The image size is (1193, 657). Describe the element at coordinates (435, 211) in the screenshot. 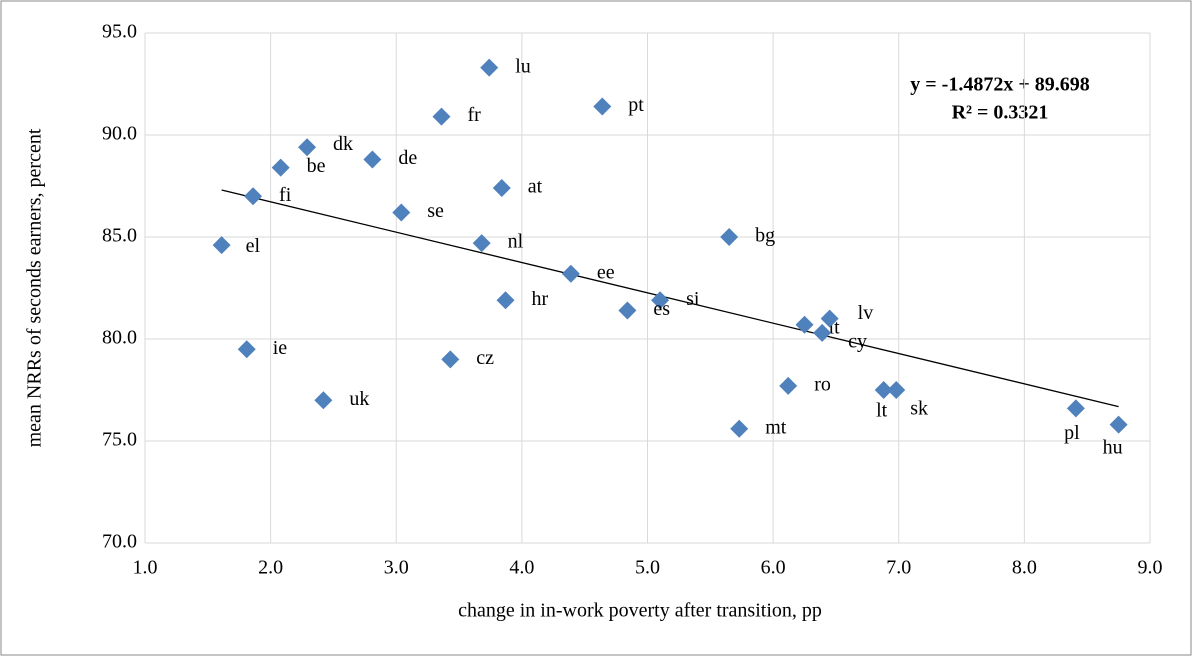

I see `point-label: se` at that location.